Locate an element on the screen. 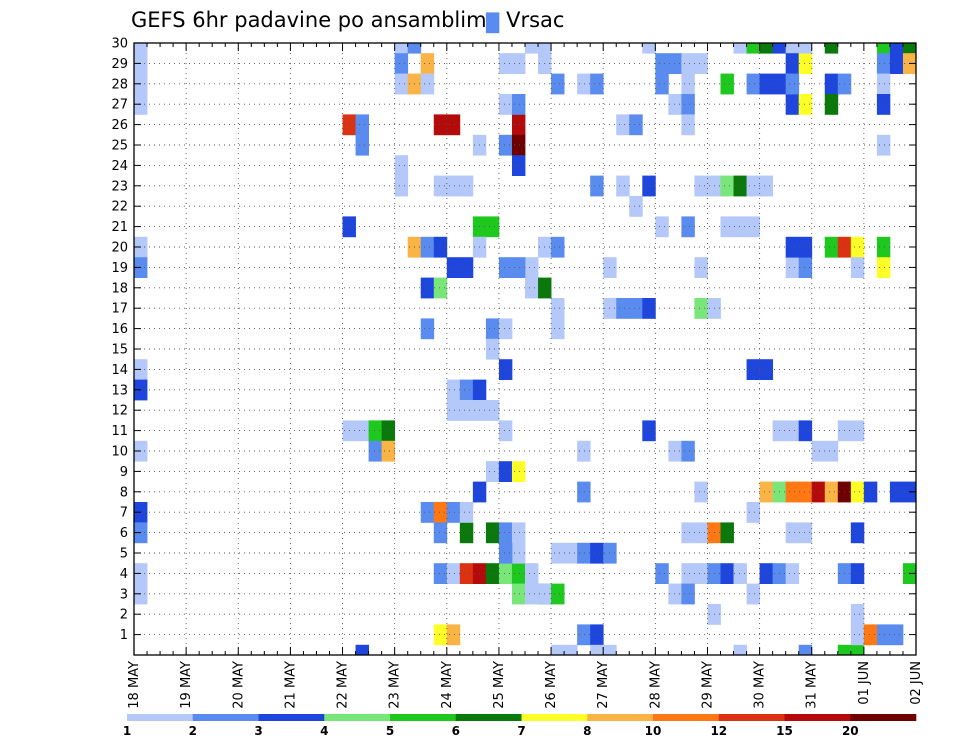 The image size is (960, 742). y-tick-label: 5 is located at coordinates (124, 554).